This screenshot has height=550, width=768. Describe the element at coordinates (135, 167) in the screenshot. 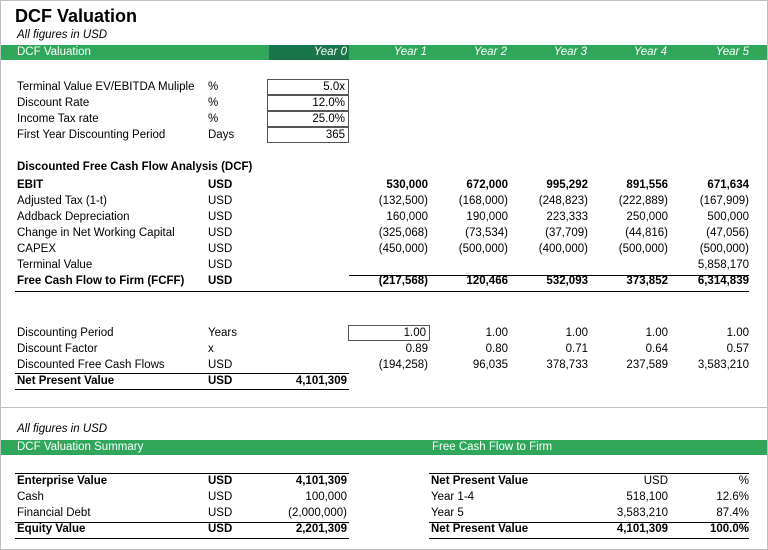

I see `dcf-section-heading: Discounted Free Cash Flow Analysis (DCF)` at that location.